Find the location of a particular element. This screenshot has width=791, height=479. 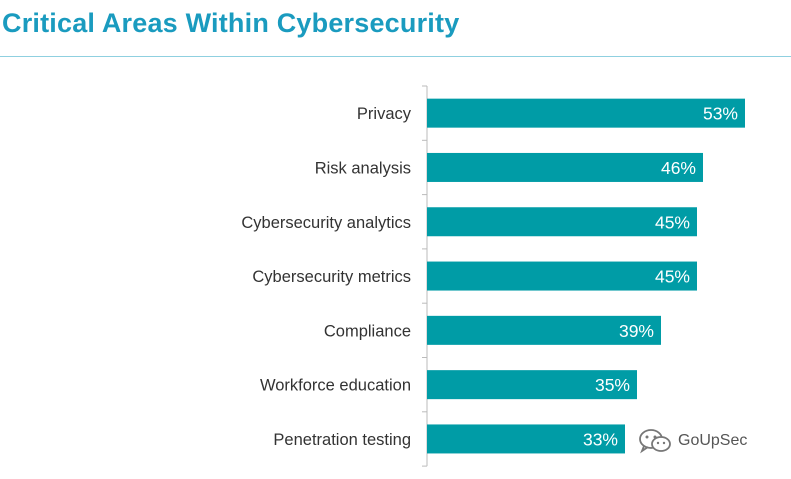

category-label: Cybersecurity metrics is located at coordinates (331, 277).